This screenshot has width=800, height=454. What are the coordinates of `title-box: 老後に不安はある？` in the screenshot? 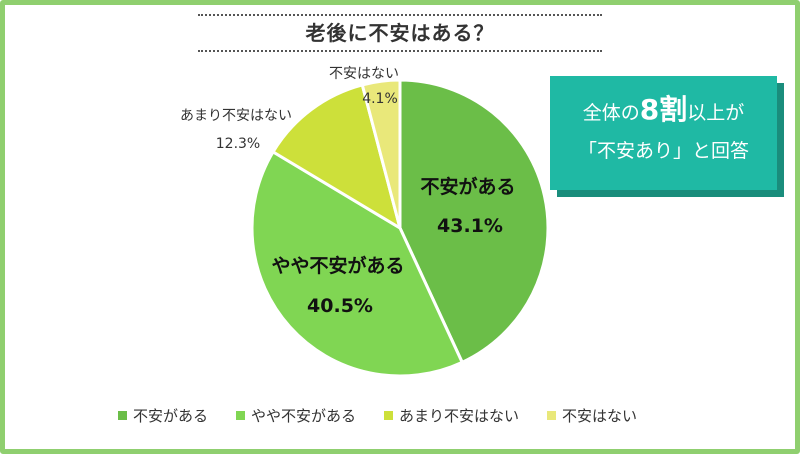 It's located at (400, 33).